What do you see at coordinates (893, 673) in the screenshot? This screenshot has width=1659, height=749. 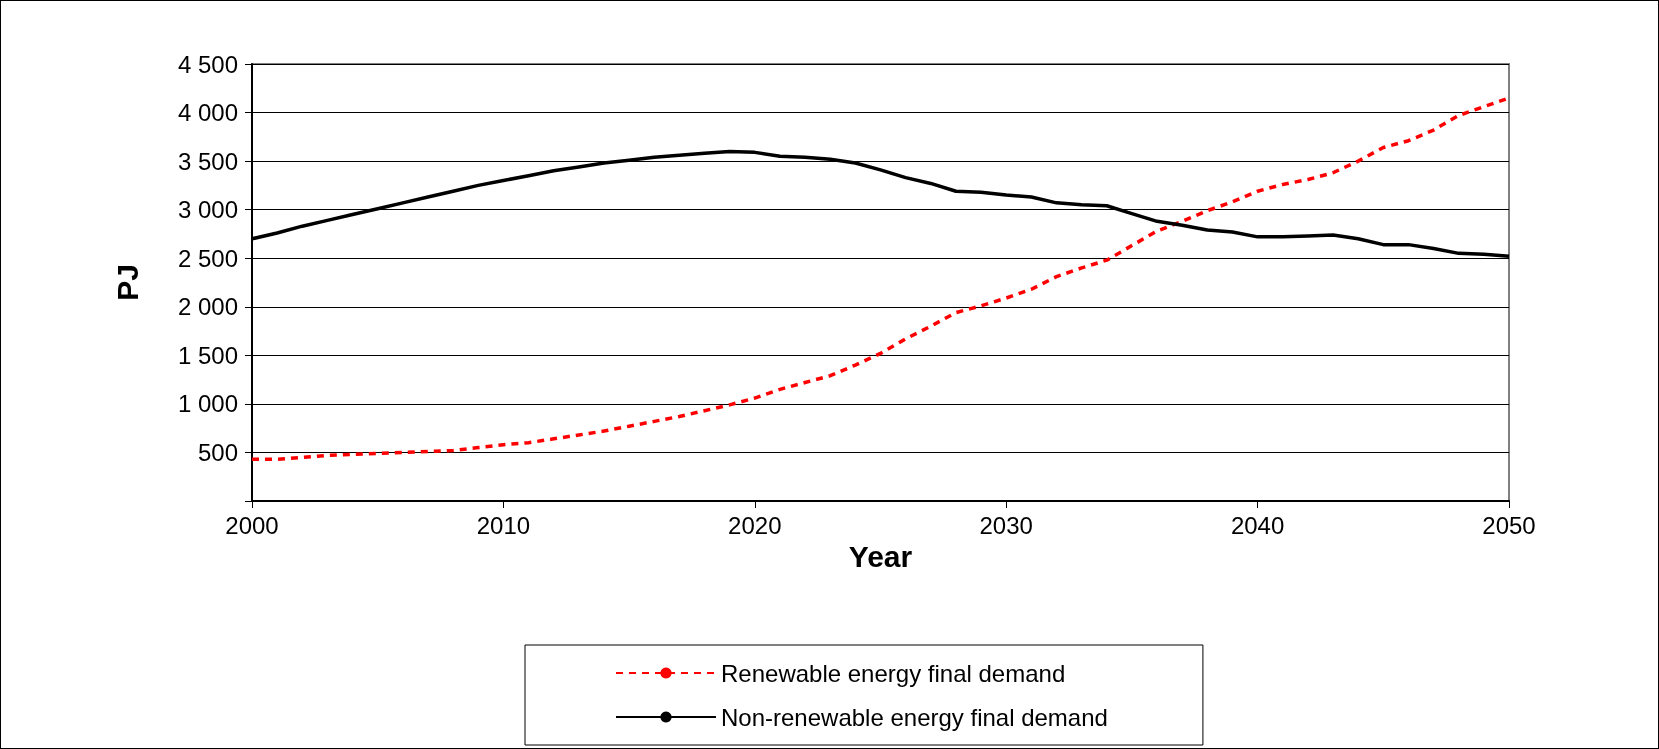 I see `legend-label: Renewable energy final demand` at bounding box center [893, 673].